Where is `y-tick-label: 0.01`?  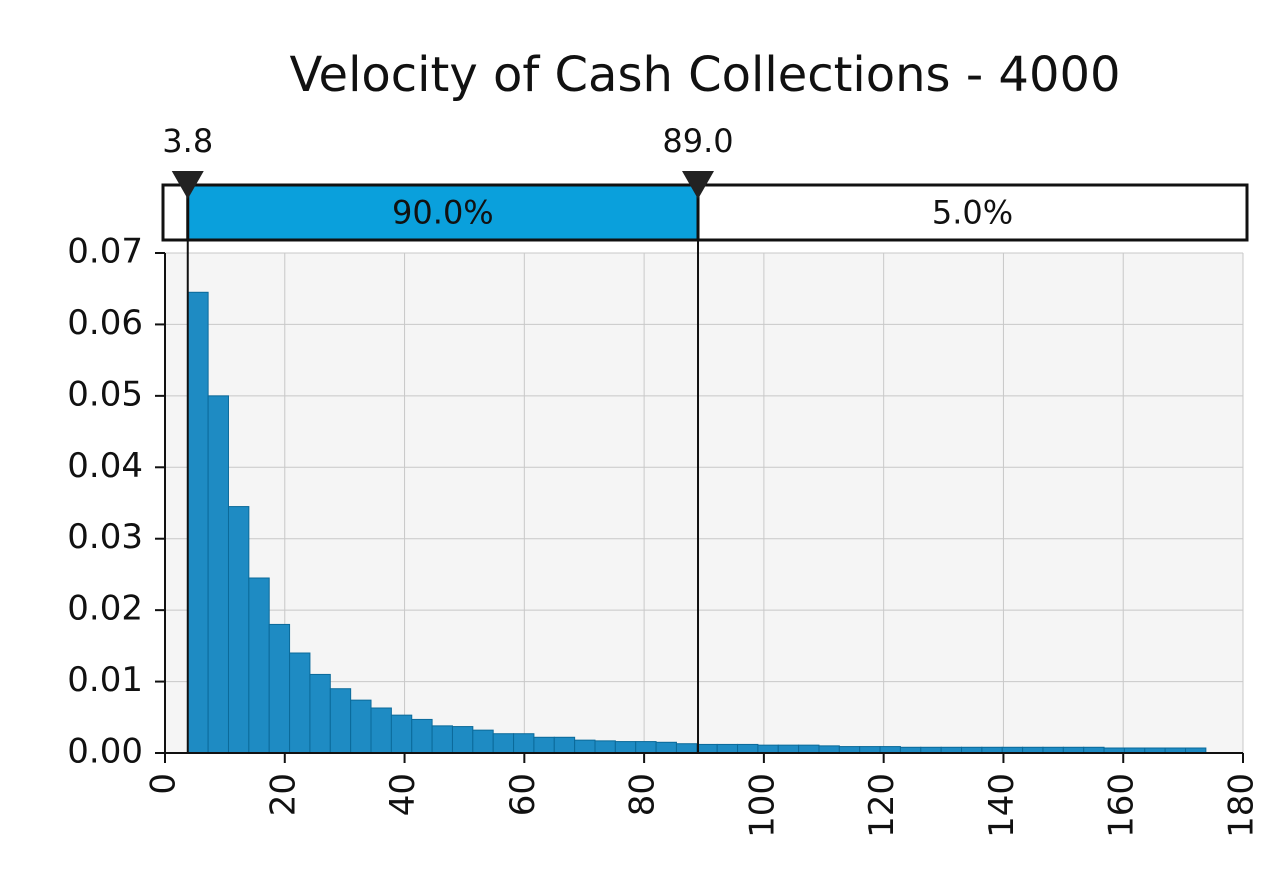
y-tick-label: 0.01 is located at coordinates (105, 680).